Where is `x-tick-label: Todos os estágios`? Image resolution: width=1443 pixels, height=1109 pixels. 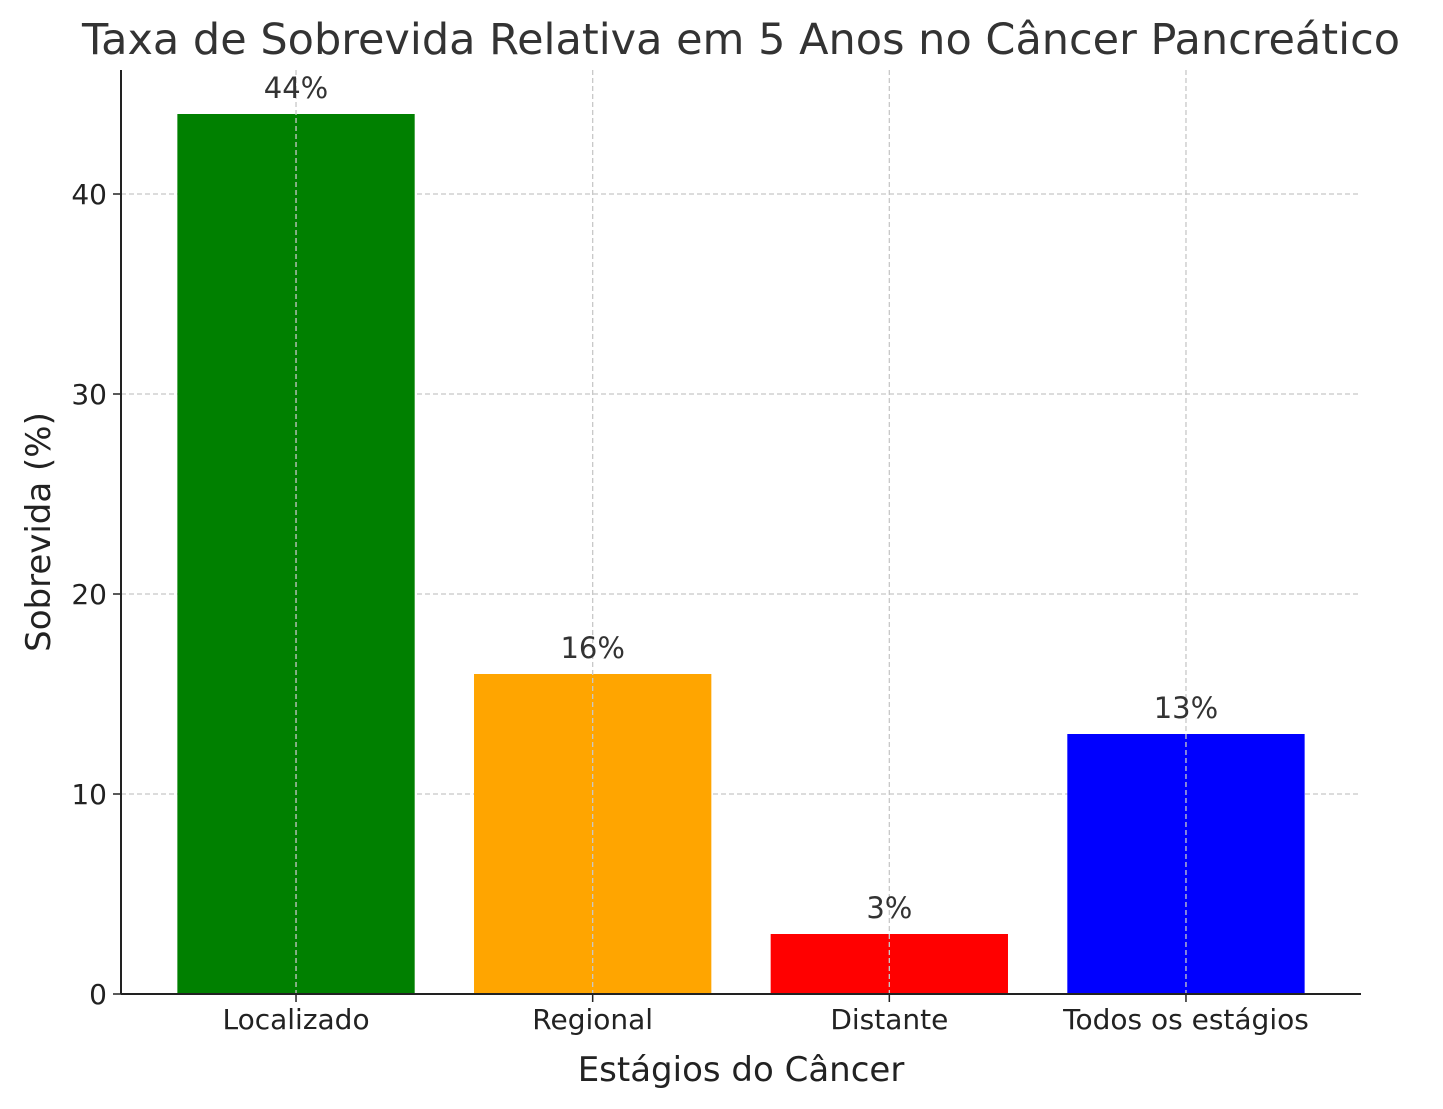 x-tick-label: Todos os estágios is located at coordinates (1185, 1019).